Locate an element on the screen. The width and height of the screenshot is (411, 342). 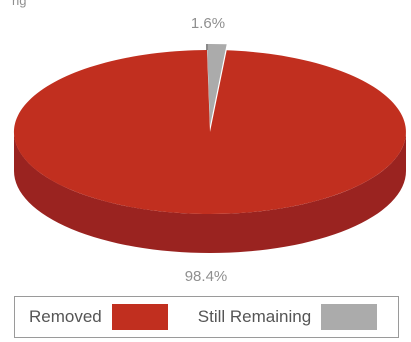
data-label-removed: 98.4% is located at coordinates (206, 276).